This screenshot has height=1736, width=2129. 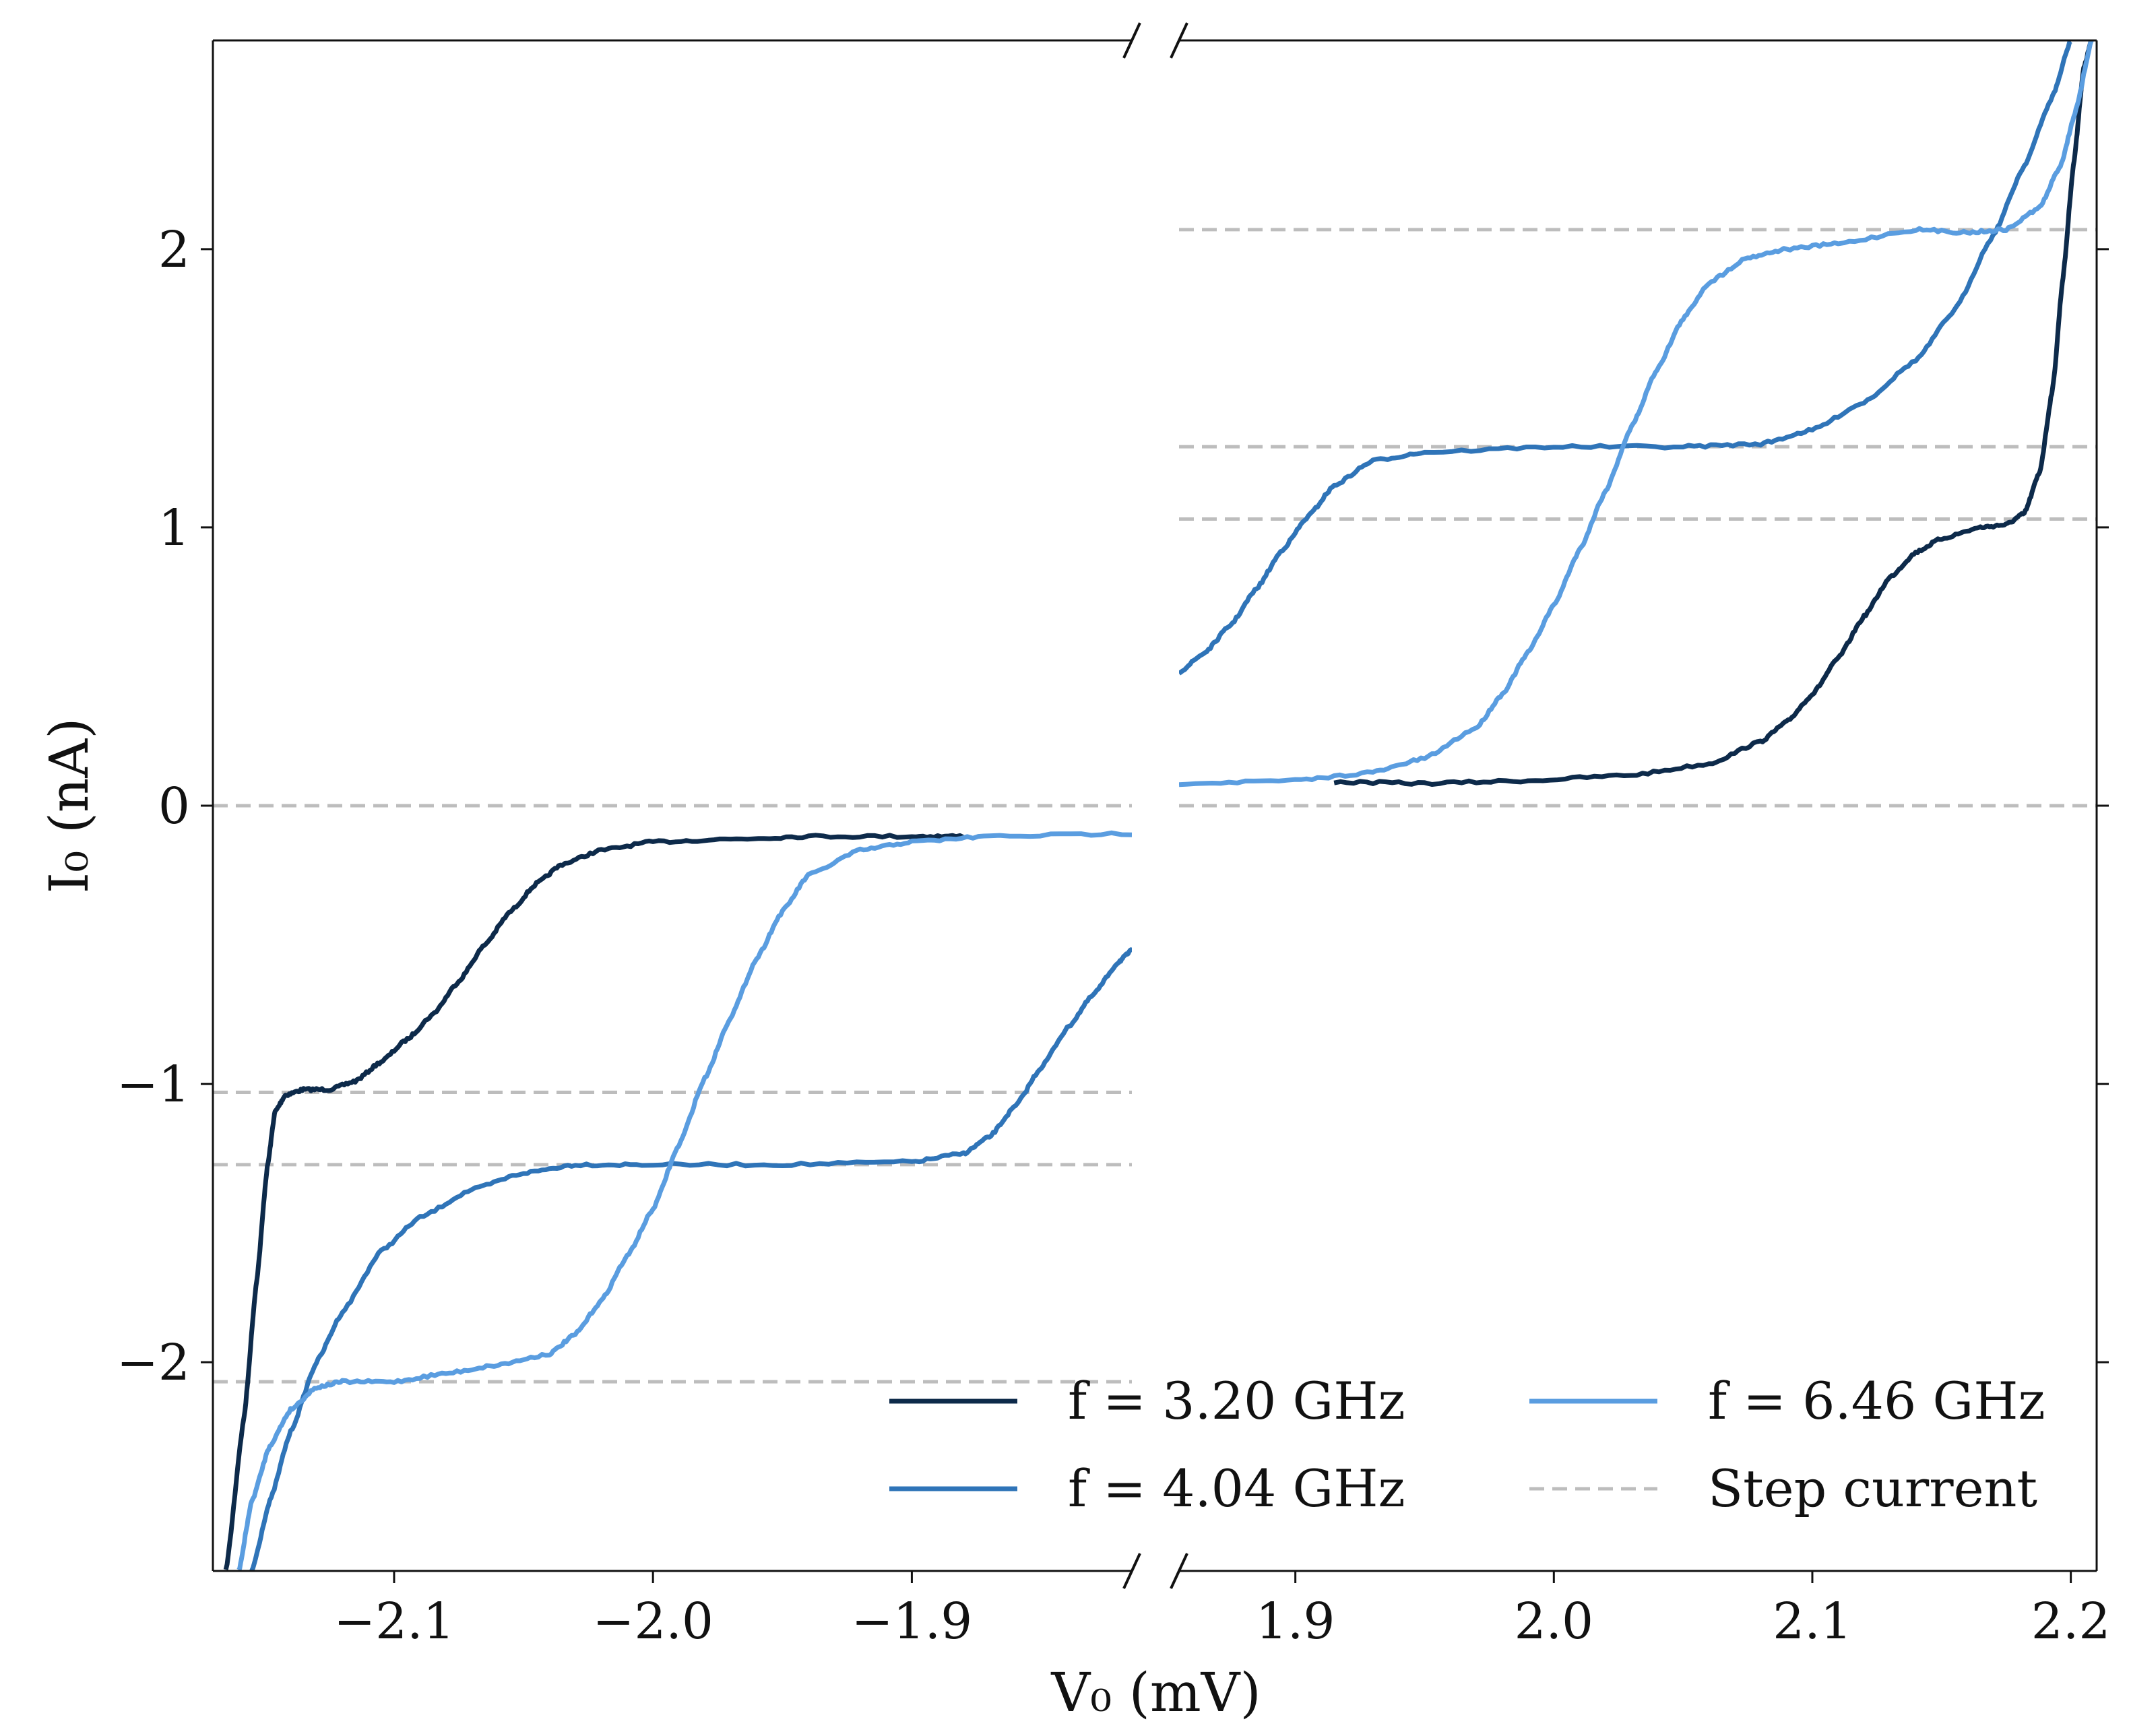 What do you see at coordinates (2071, 1621) in the screenshot?
I see `x-tick-label: 2.2` at bounding box center [2071, 1621].